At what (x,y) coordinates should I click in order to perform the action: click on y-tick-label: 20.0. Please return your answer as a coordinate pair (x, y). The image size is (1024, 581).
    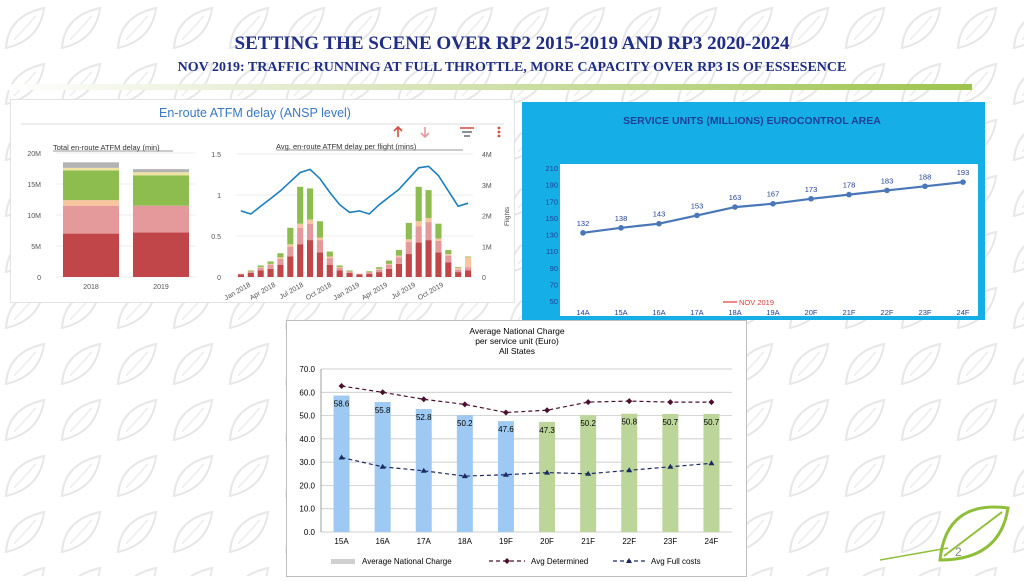
    Looking at the image, I should click on (307, 485).